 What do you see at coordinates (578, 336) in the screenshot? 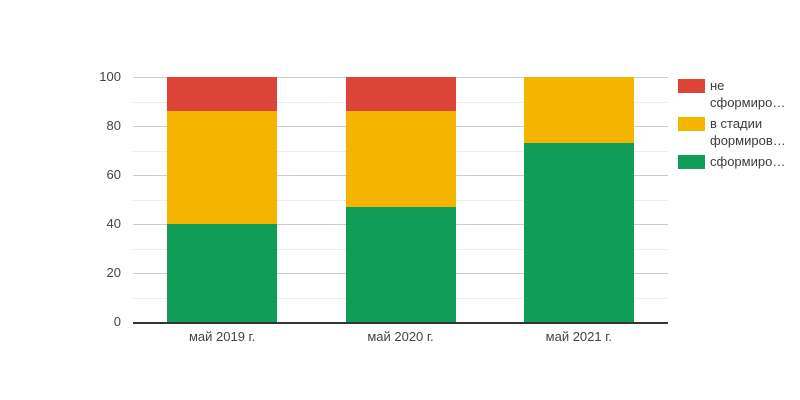
I see `x-axis-category-label: май 2021 г.` at bounding box center [578, 336].